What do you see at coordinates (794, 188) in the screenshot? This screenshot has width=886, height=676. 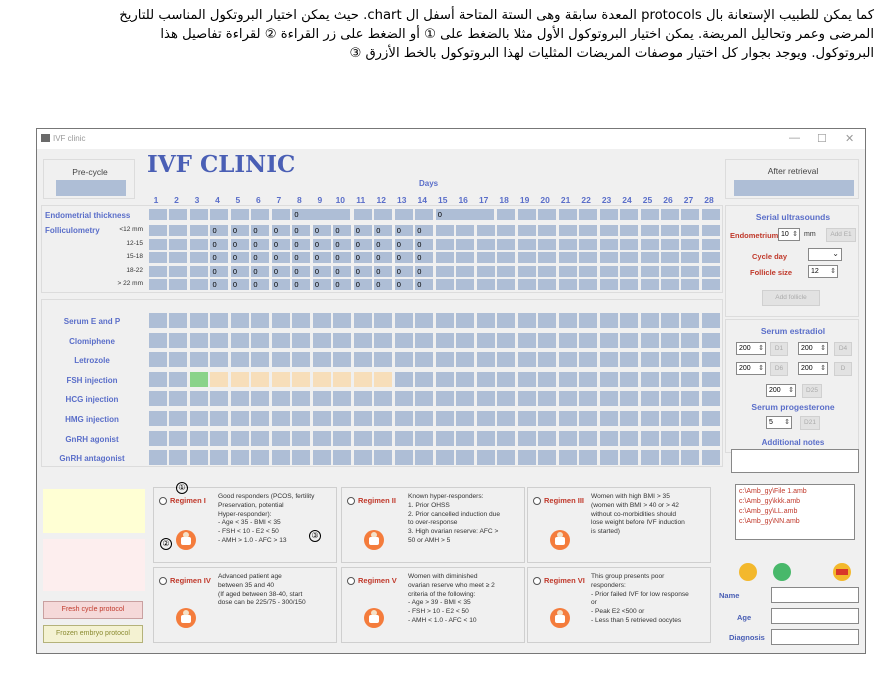 I see `after-retrieval-field` at bounding box center [794, 188].